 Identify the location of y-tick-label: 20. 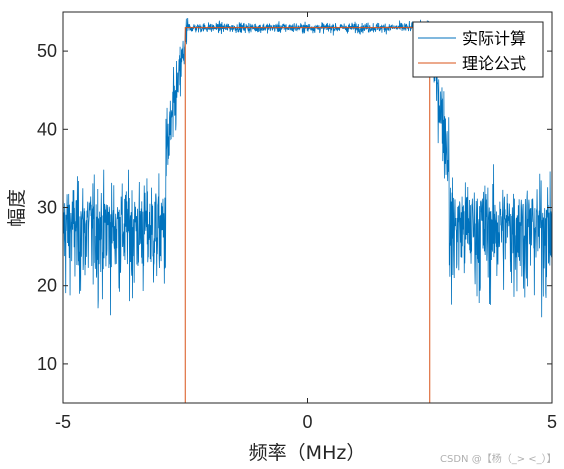
(47, 286).